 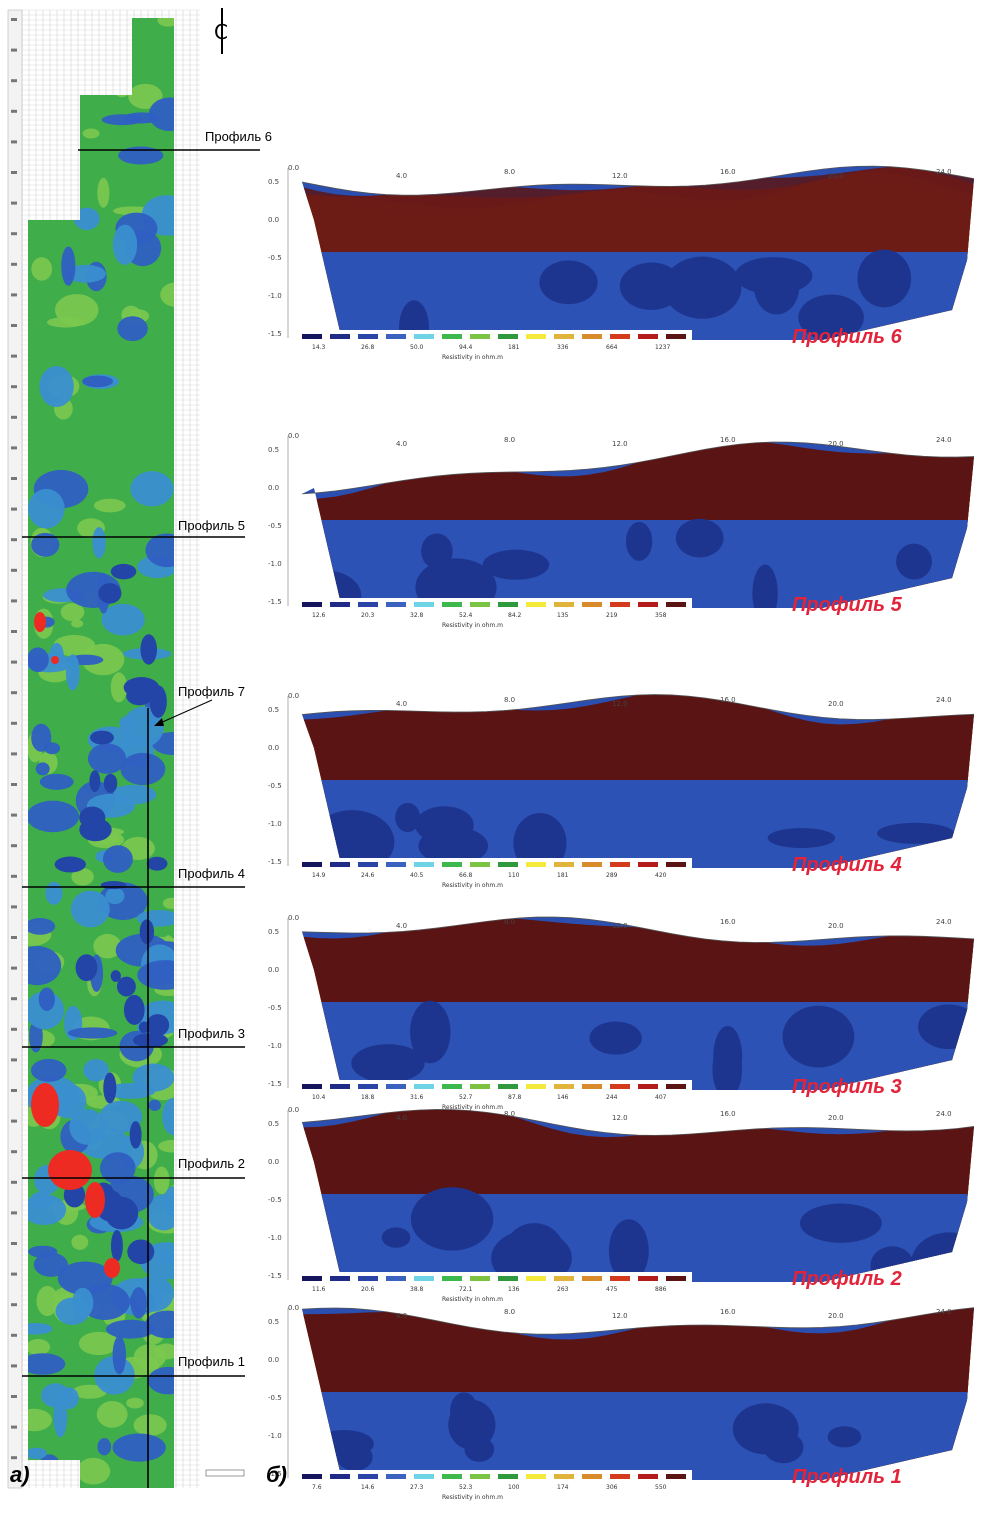 I want to click on colorbar-tick: 135, so click(x=563, y=615).